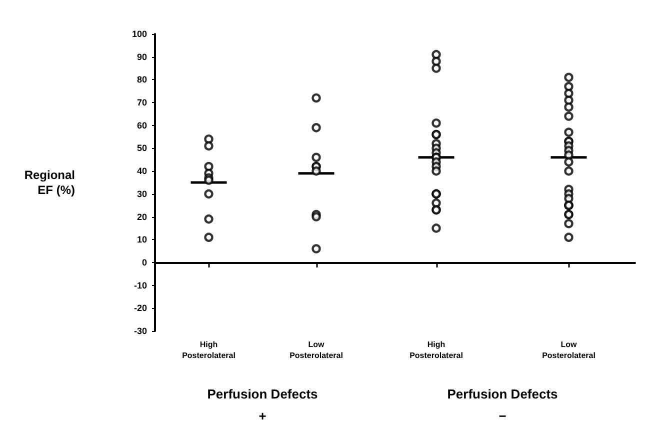  Describe the element at coordinates (139, 34) in the screenshot. I see `y-tick-label: 100` at that location.